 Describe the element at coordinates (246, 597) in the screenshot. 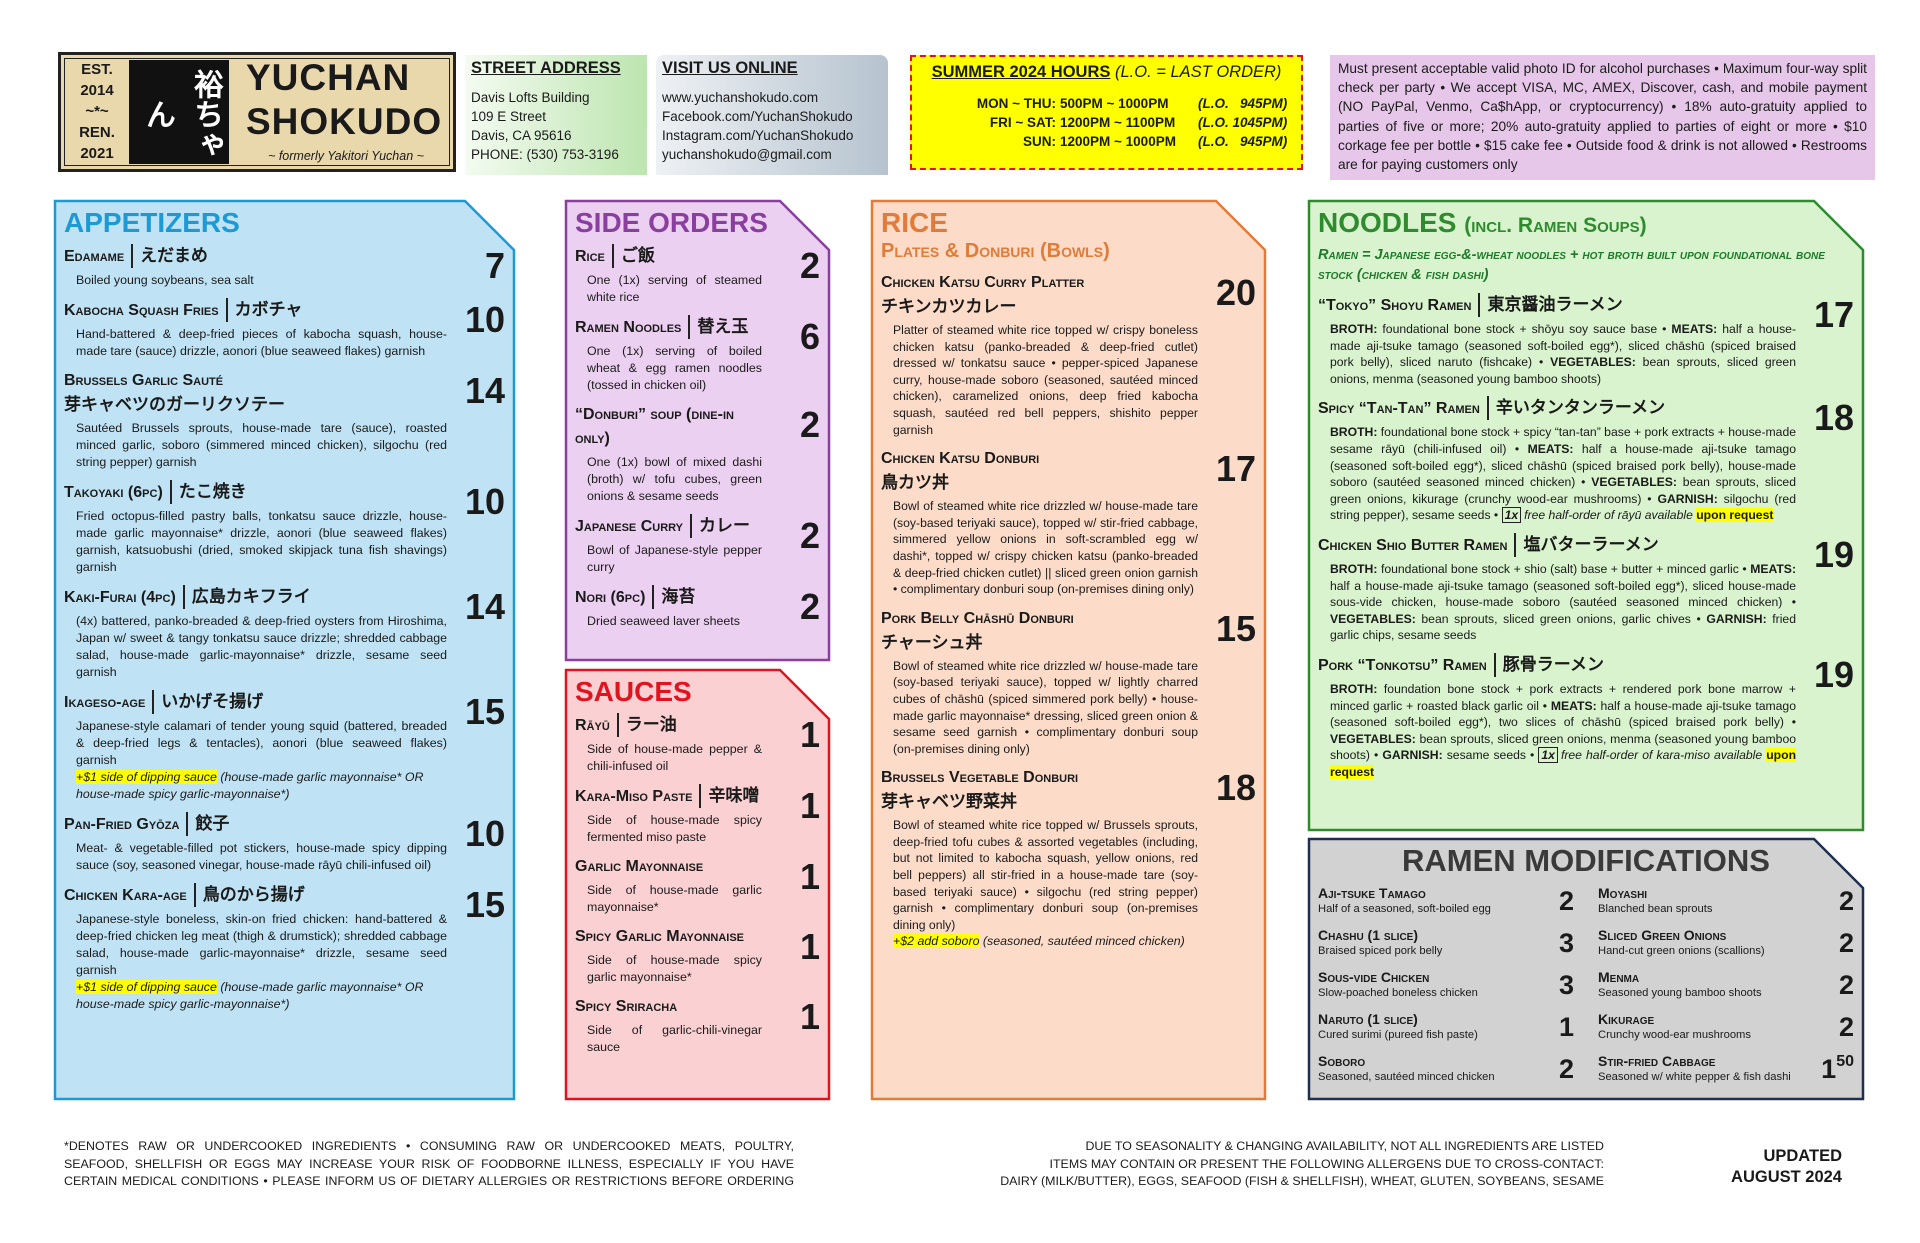

I see `item-name-jp: 広島カキフライ` at that location.